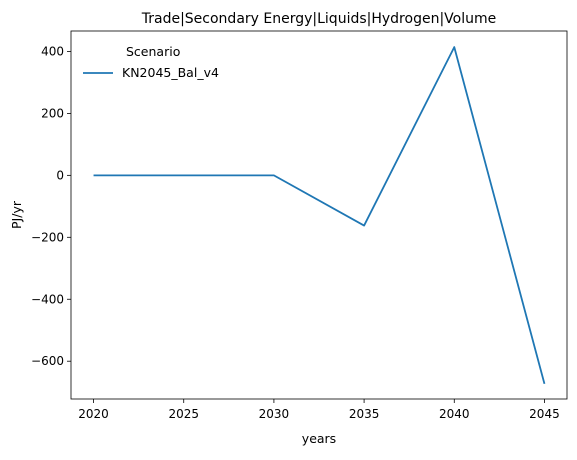  What do you see at coordinates (47, 237) in the screenshot?
I see `y-tick-label: −200` at bounding box center [47, 237].